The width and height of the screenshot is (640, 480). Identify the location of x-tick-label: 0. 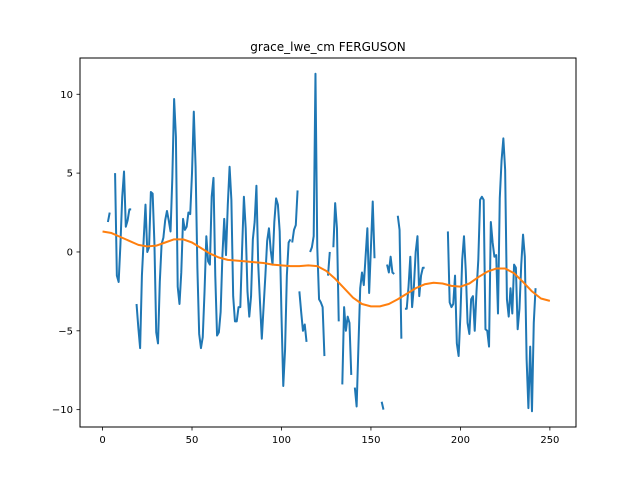
(102, 440).